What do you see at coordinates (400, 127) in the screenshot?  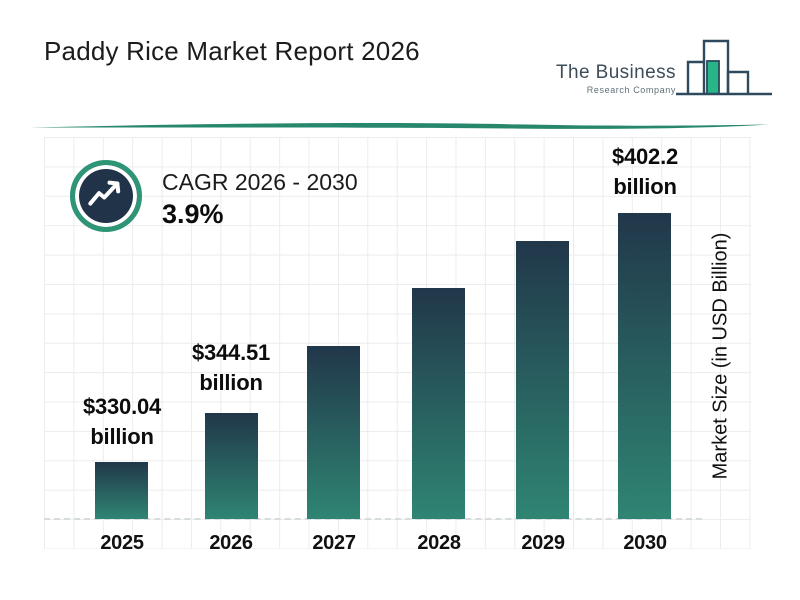 I see `divider` at bounding box center [400, 127].